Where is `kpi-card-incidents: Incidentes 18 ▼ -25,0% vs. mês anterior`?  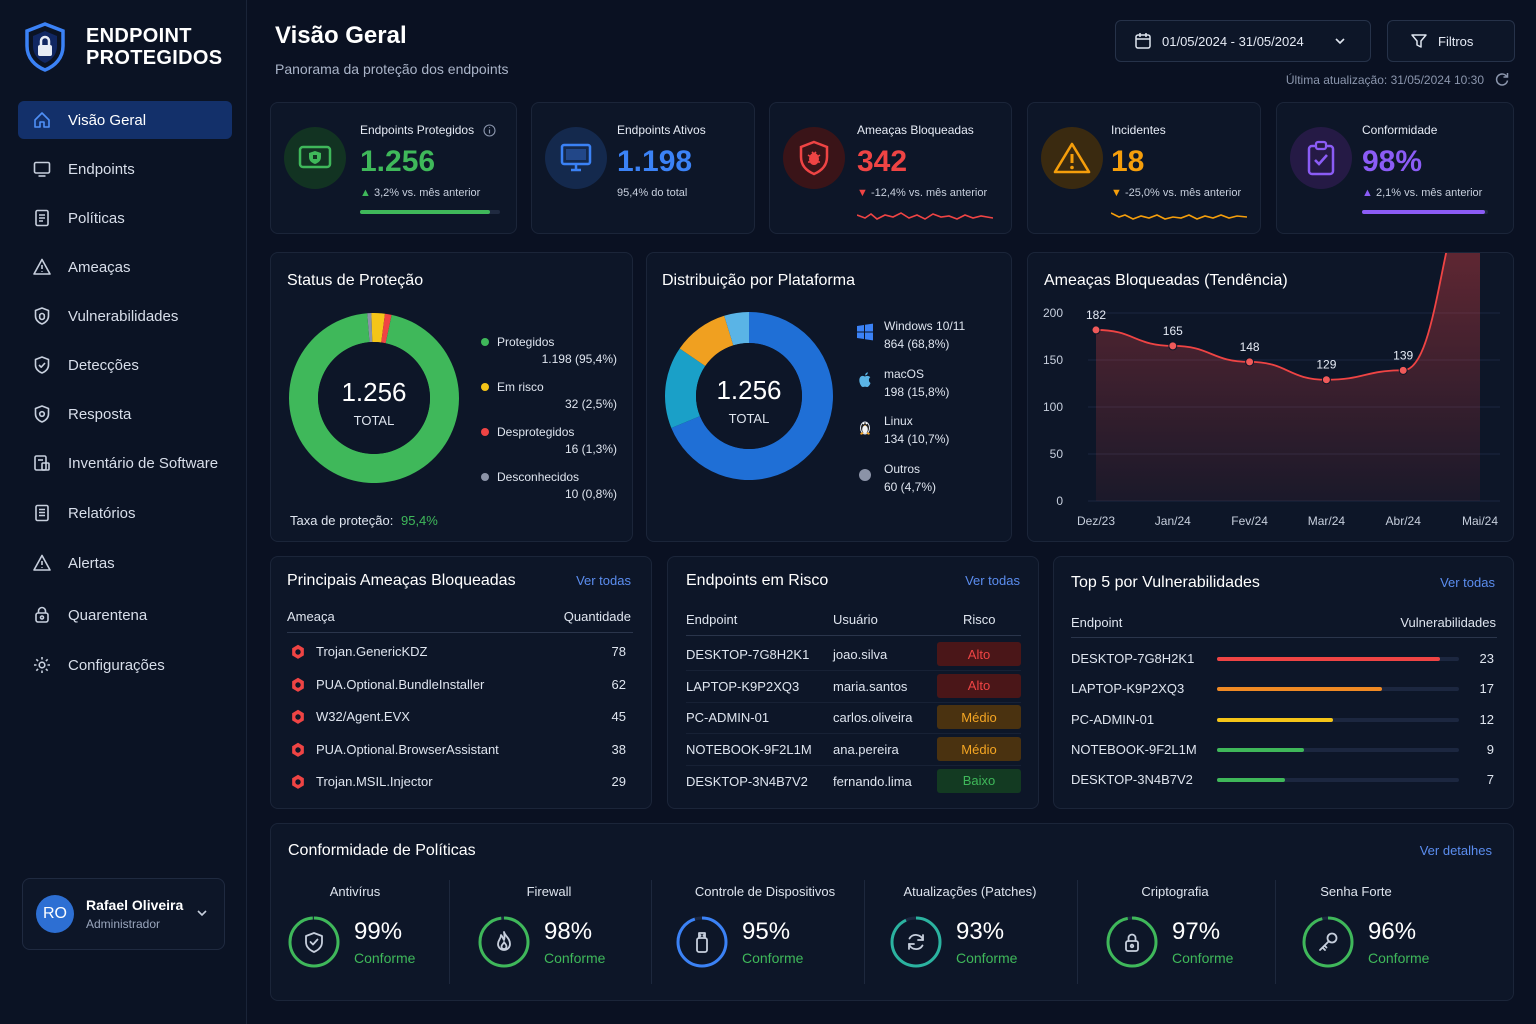 kpi-card-incidents: Incidentes 18 ▼ -25,0% vs. mês anterior is located at coordinates (1144, 168).